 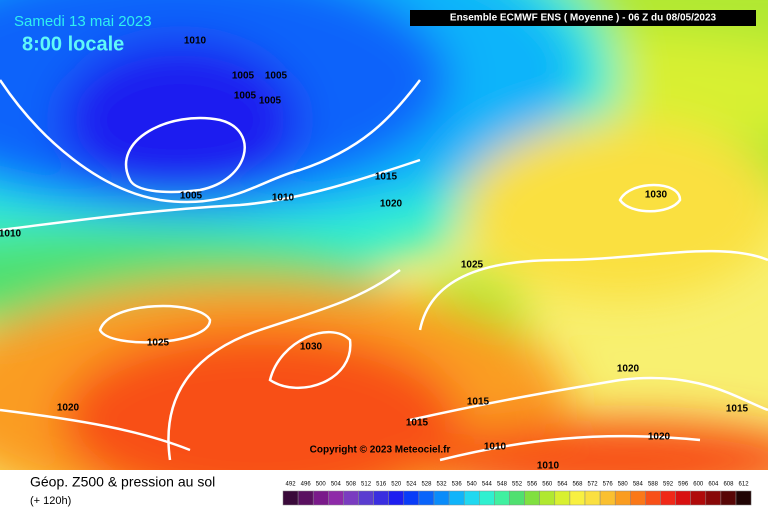 What do you see at coordinates (73, 44) in the screenshot?
I see `time: 8:00 locale` at bounding box center [73, 44].